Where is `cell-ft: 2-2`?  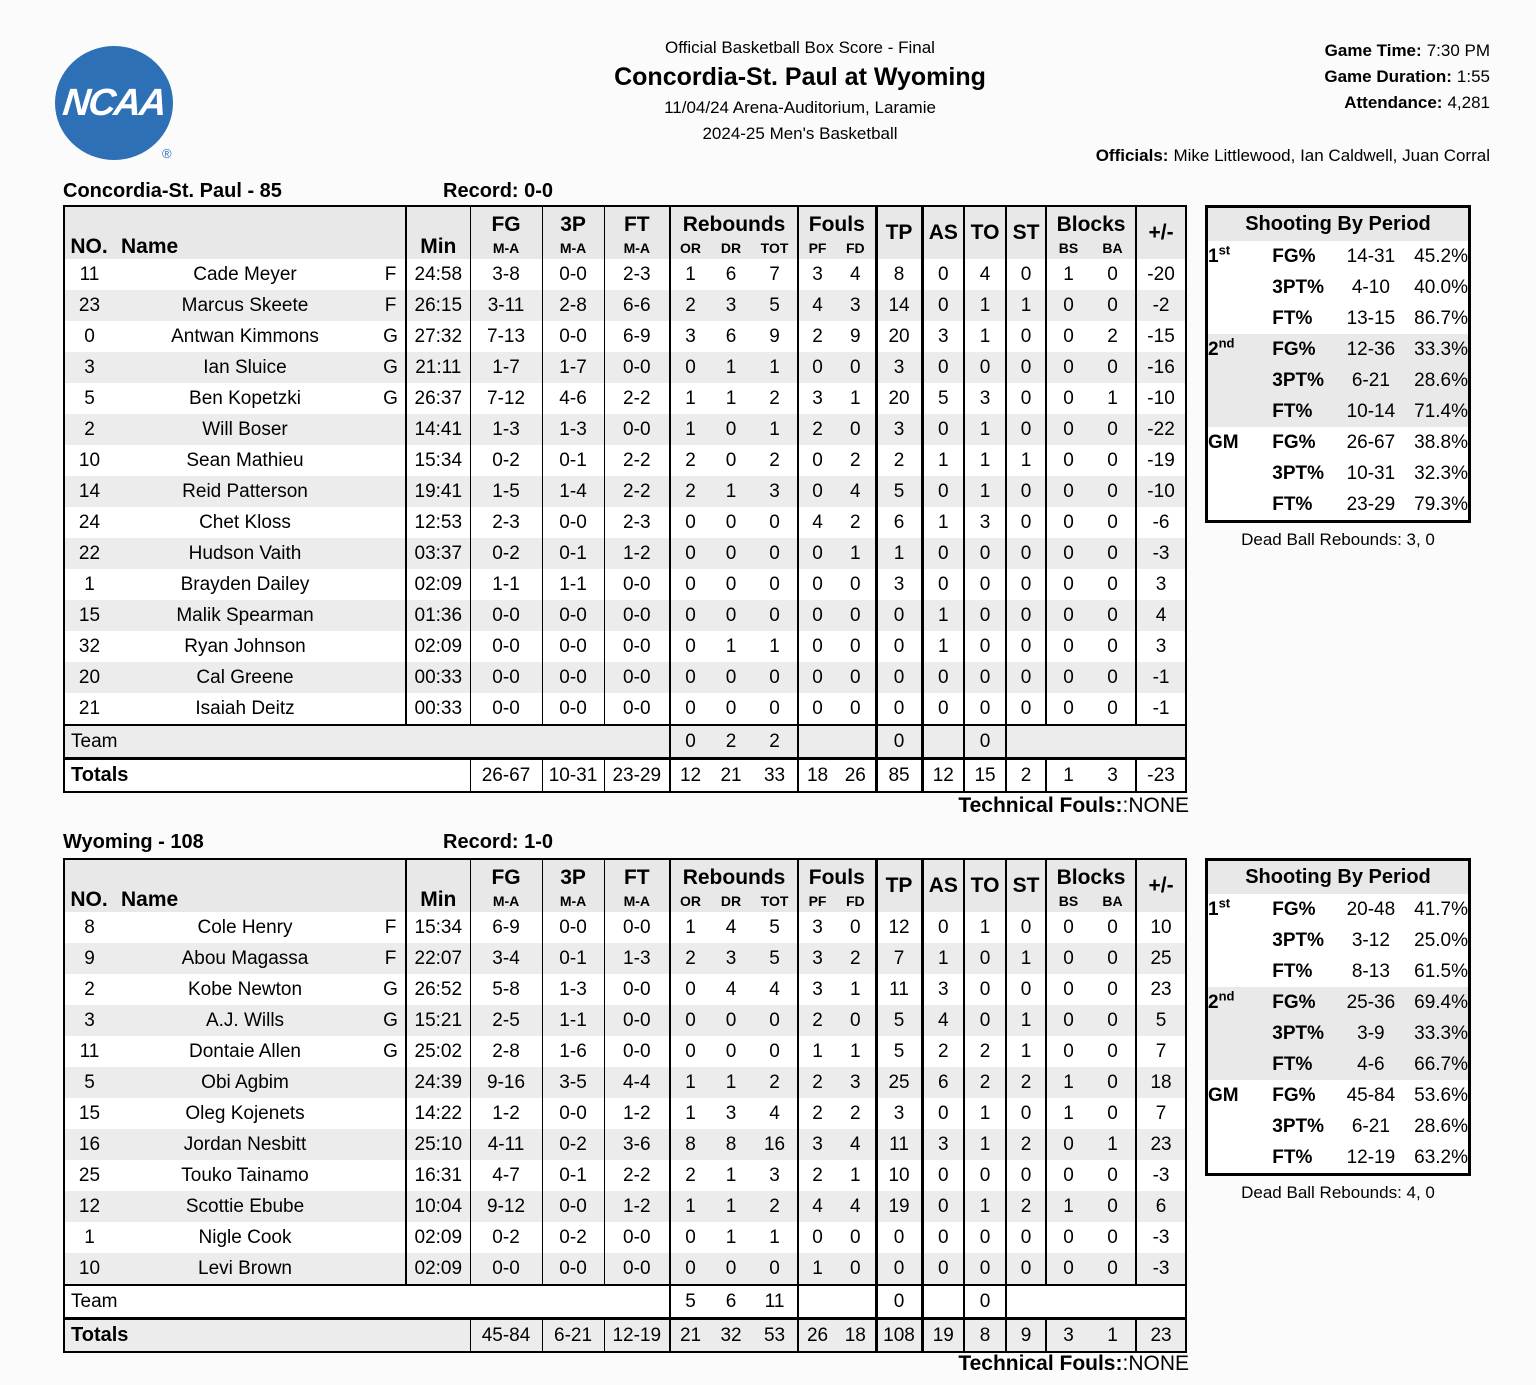
cell-ft: 2-2 is located at coordinates (637, 460).